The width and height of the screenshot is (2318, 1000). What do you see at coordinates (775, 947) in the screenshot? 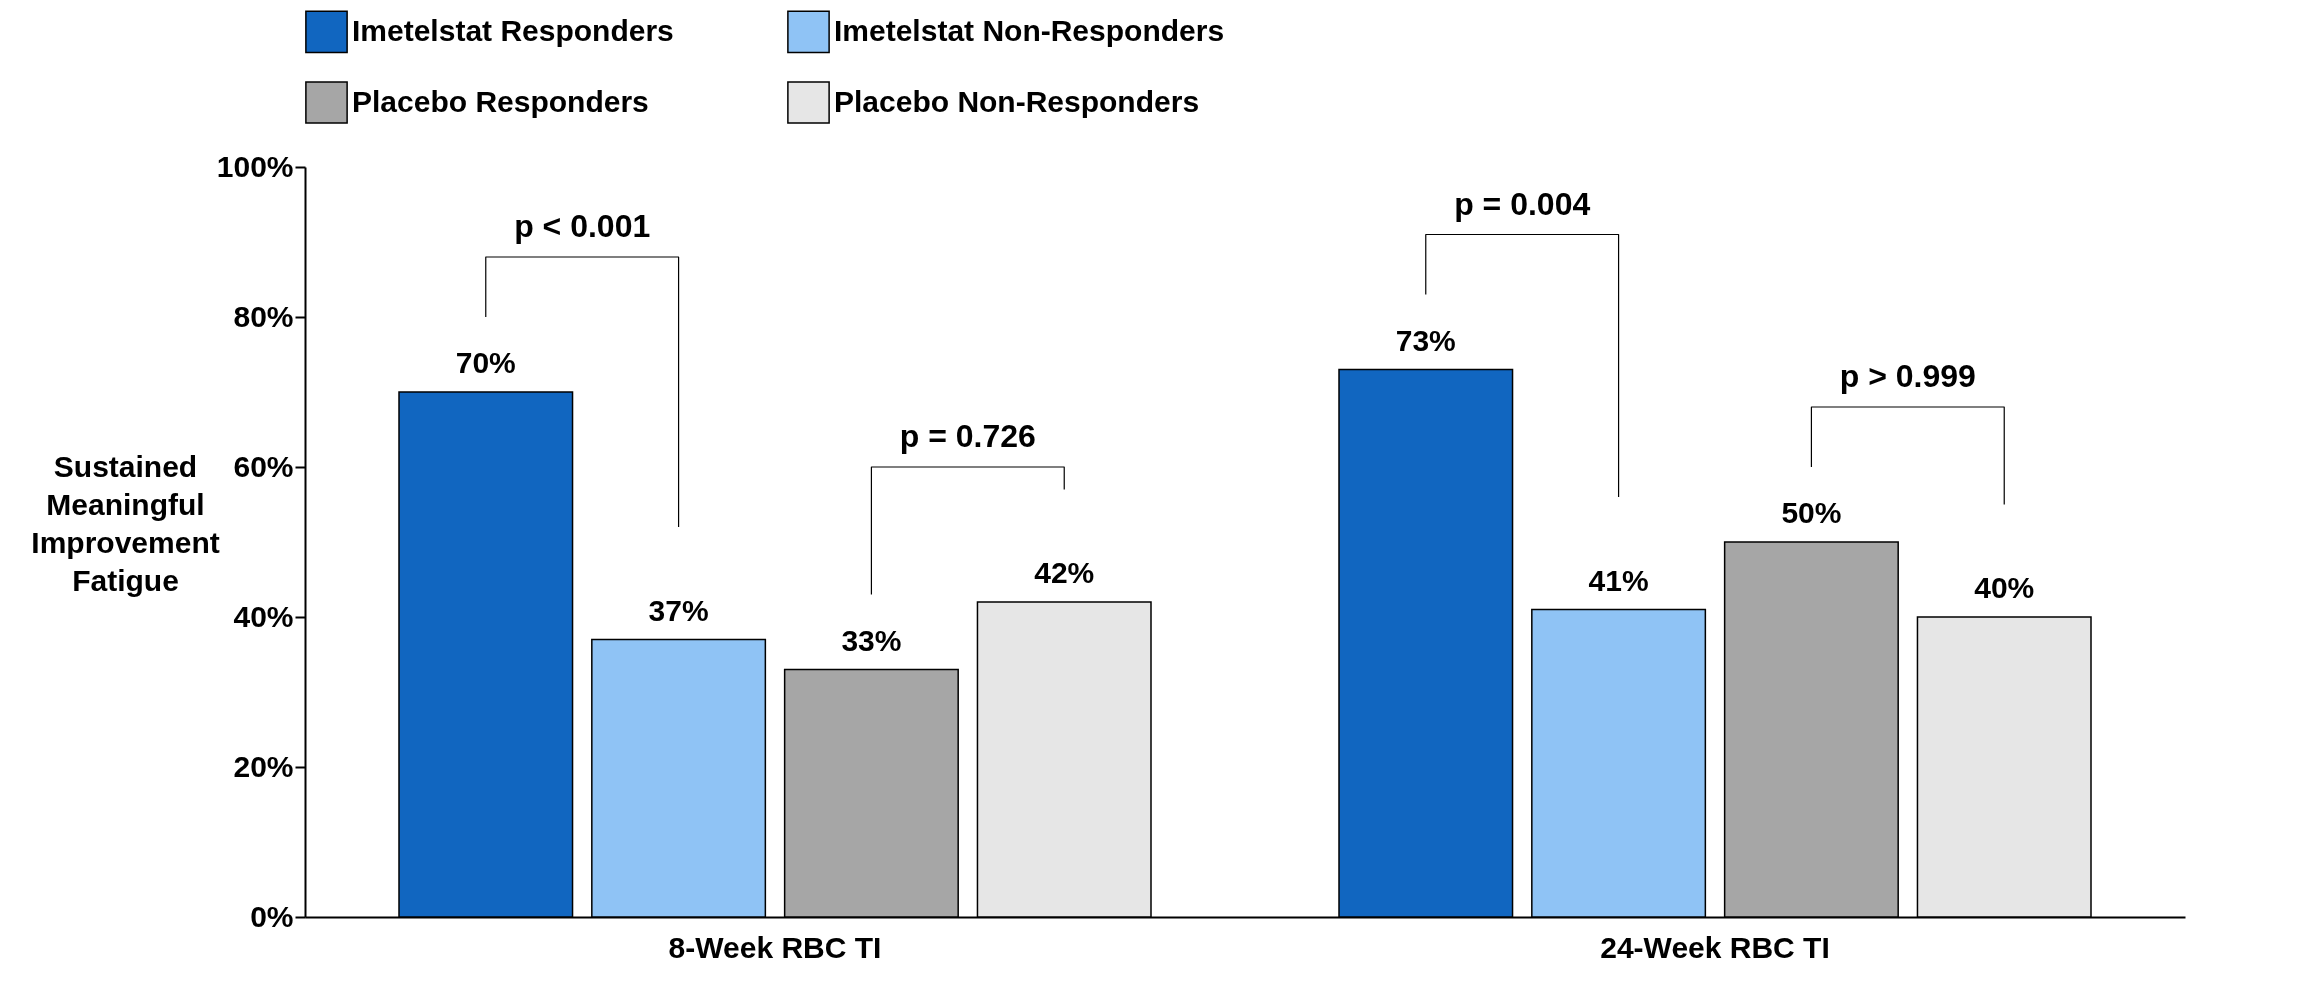
I see `x-tick-label: 8-Week RBC TI` at bounding box center [775, 947].